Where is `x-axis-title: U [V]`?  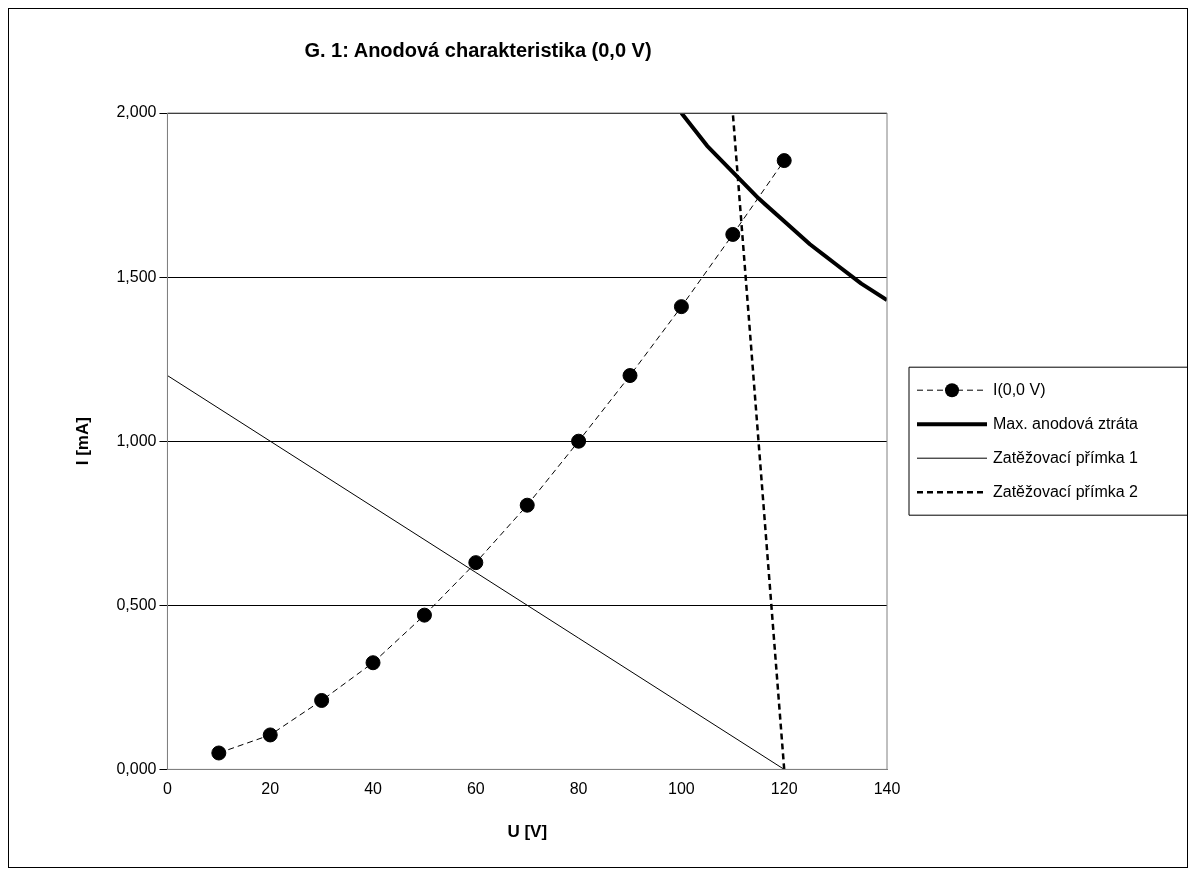
x-axis-title: U [V] is located at coordinates (527, 832).